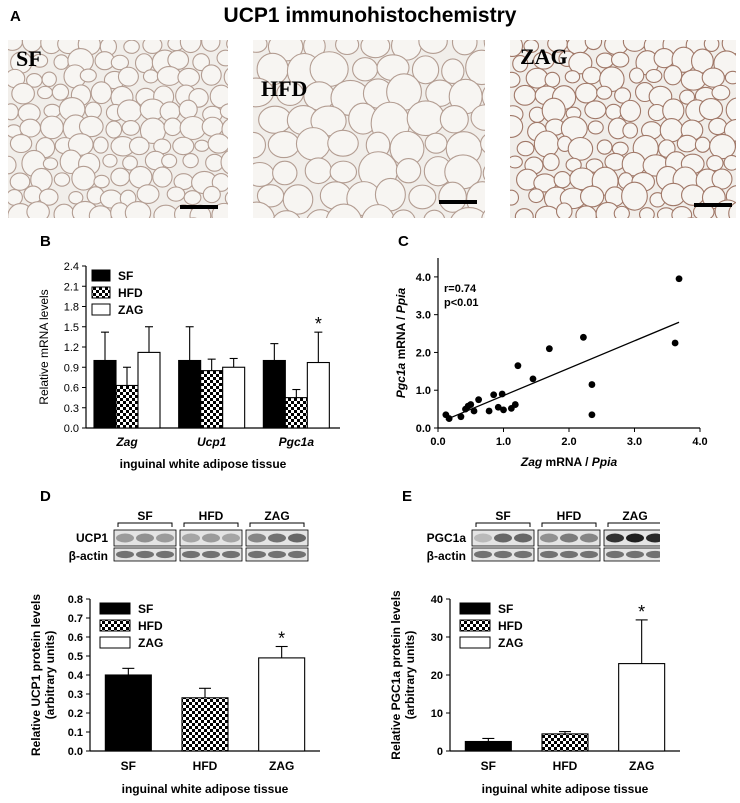 This screenshot has height=803, width=740. I want to click on panel-letter-a: A, so click(15, 16).